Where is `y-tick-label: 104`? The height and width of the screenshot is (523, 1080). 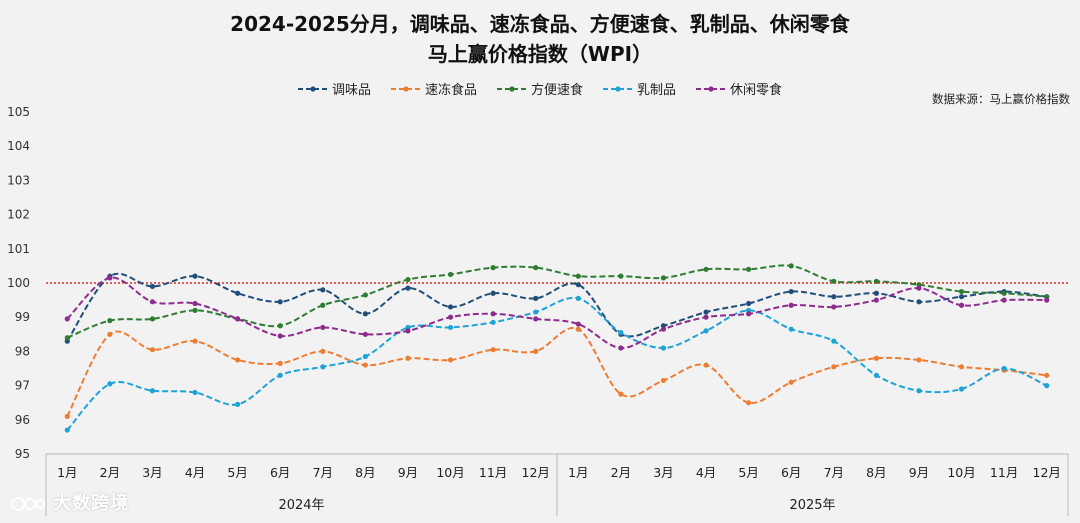 y-tick-label: 104 is located at coordinates (18, 146).